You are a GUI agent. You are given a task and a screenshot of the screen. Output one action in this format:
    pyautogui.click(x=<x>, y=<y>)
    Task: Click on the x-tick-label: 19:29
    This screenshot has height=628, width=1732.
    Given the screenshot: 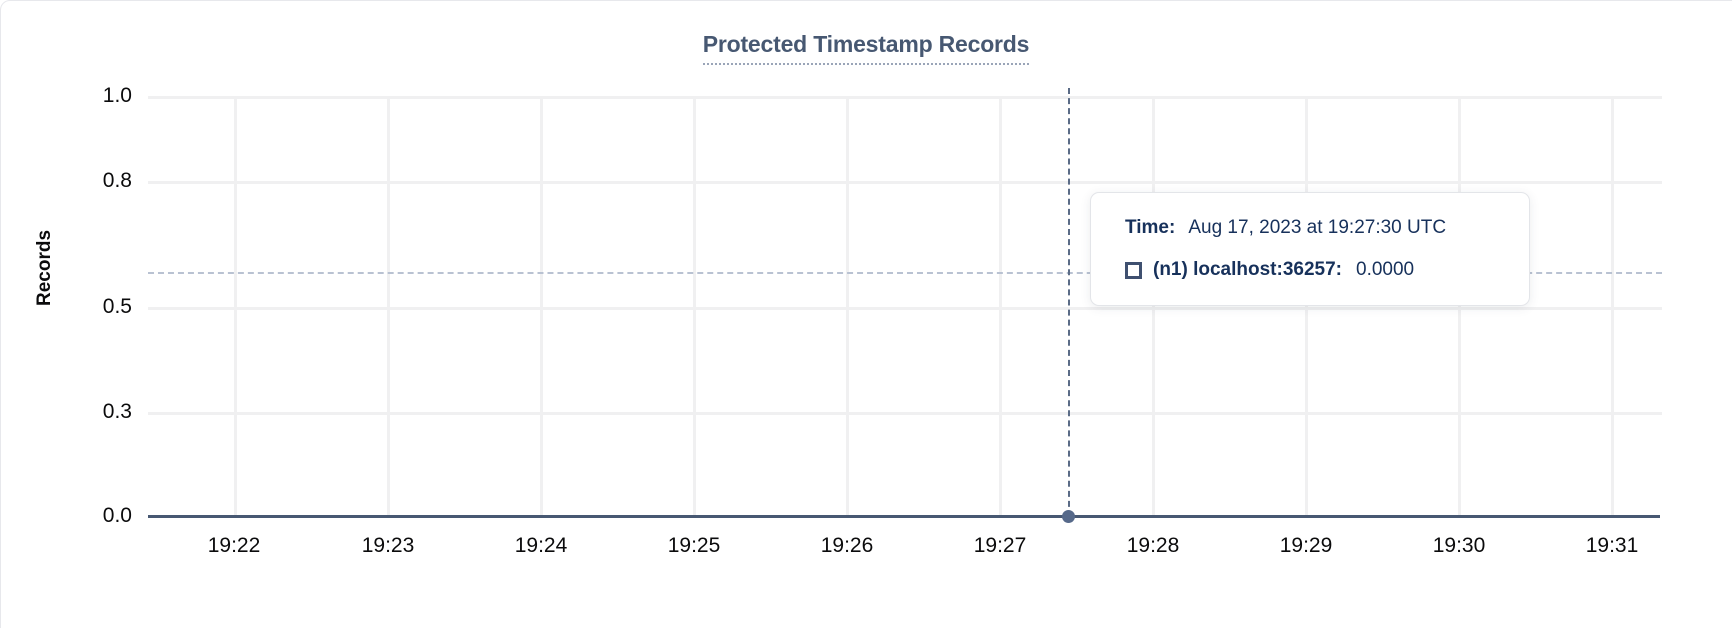 What is the action you would take?
    pyautogui.click(x=1306, y=545)
    